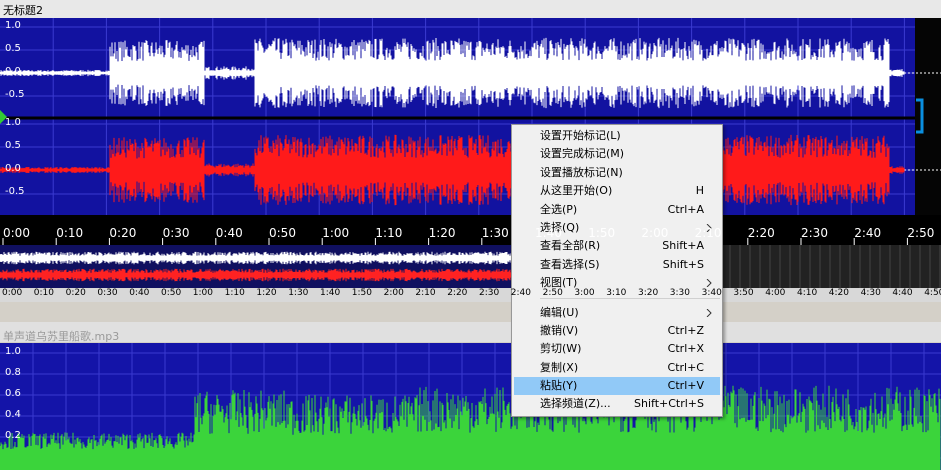 The height and width of the screenshot is (470, 941). Describe the element at coordinates (576, 191) in the screenshot. I see `menu-label: 从这里开始(O)` at that location.